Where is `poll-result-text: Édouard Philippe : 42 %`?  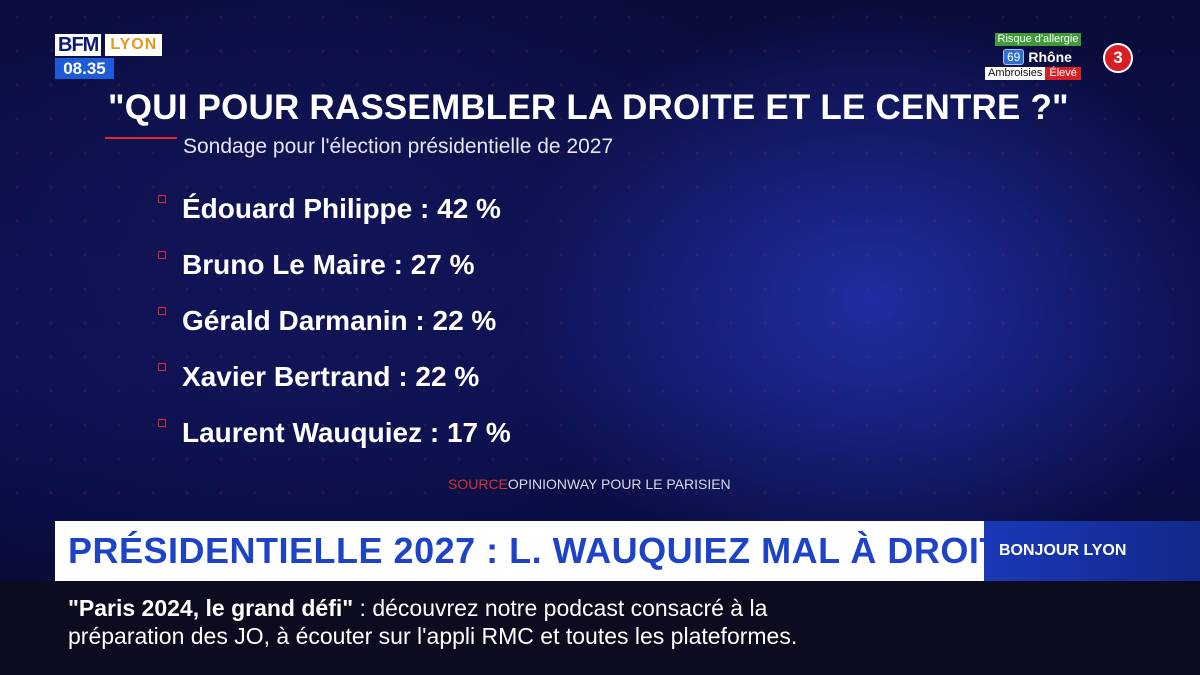
poll-result-text: Édouard Philippe : 42 % is located at coordinates (341, 208).